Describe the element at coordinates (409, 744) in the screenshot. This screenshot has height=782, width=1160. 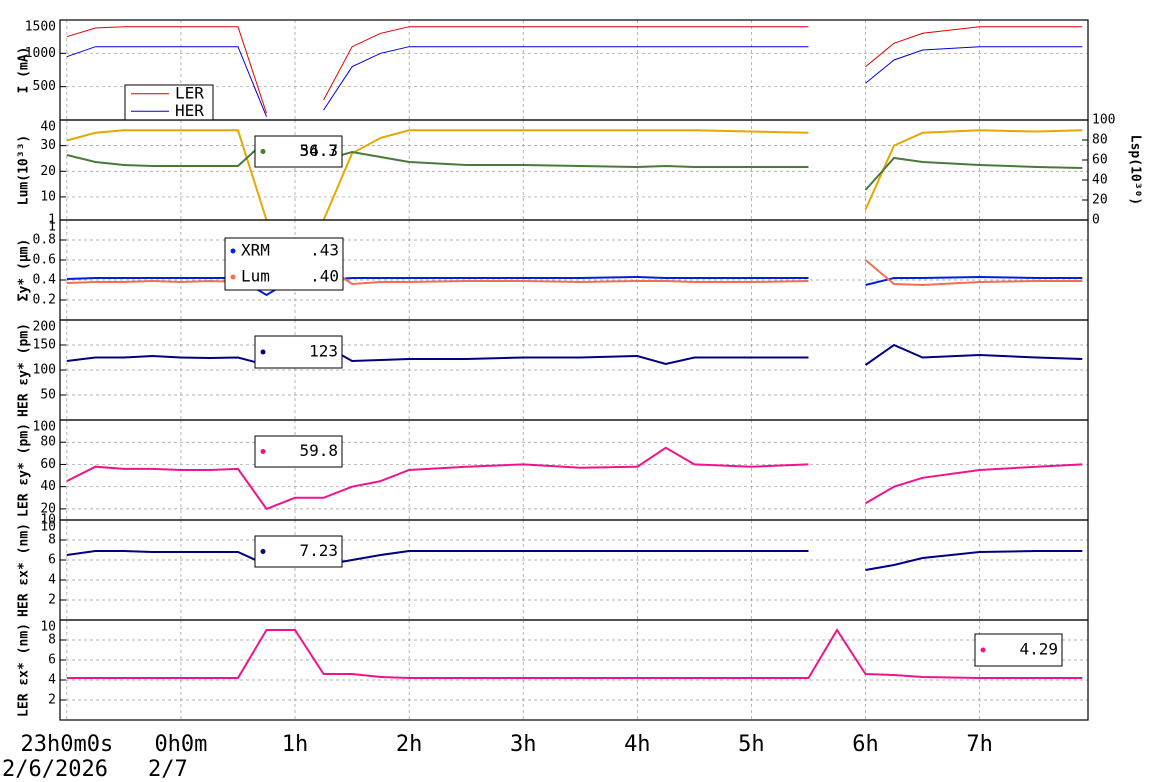
I see `x-tick-label: 2h` at that location.